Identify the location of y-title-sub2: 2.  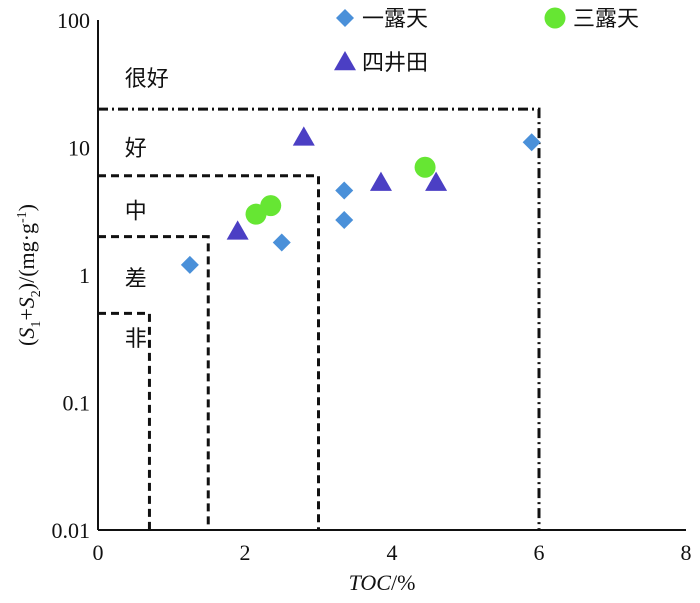
(36, 293).